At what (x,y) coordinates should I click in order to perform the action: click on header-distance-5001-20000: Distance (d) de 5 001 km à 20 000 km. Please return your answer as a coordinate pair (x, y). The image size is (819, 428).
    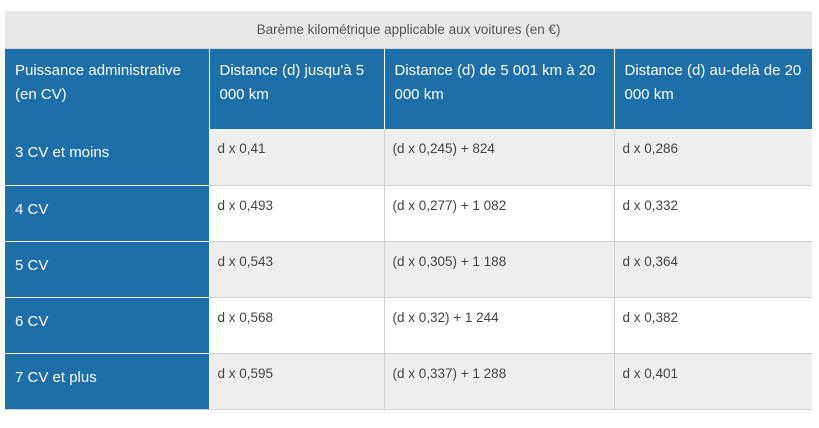
    Looking at the image, I should click on (499, 88).